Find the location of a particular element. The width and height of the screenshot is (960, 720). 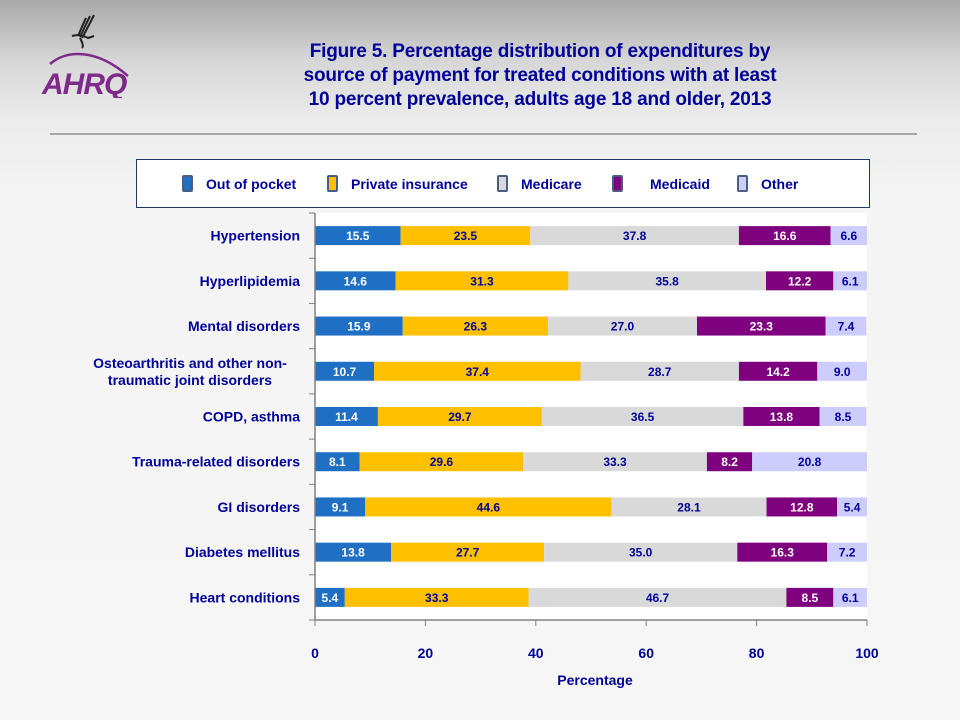

legend-label: Other is located at coordinates (780, 183).